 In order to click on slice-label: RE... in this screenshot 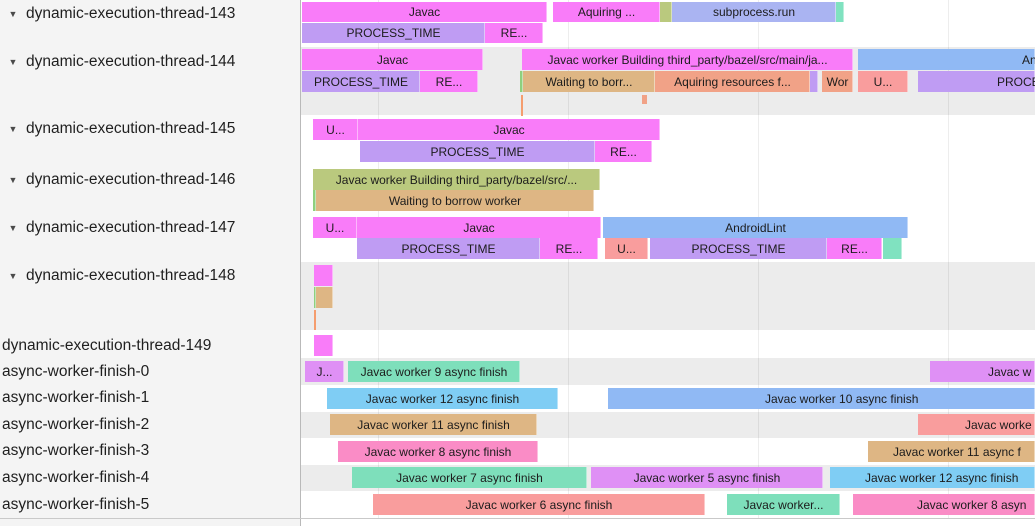, I will do `click(449, 81)`.